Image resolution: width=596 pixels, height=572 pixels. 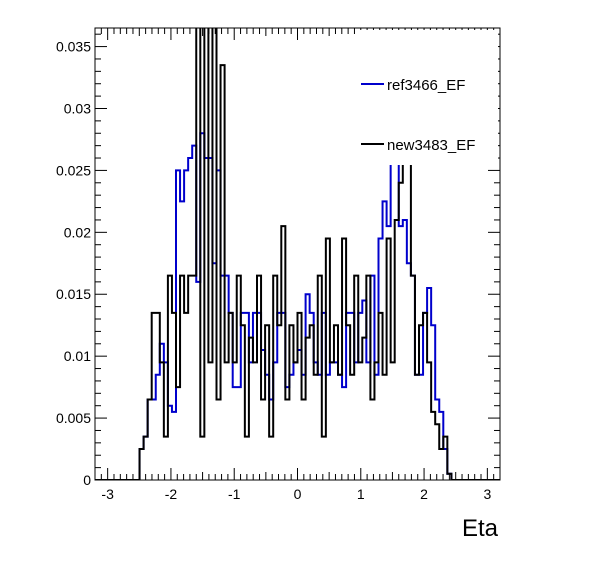 I want to click on y-tick-label: 0.025, so click(x=73, y=170).